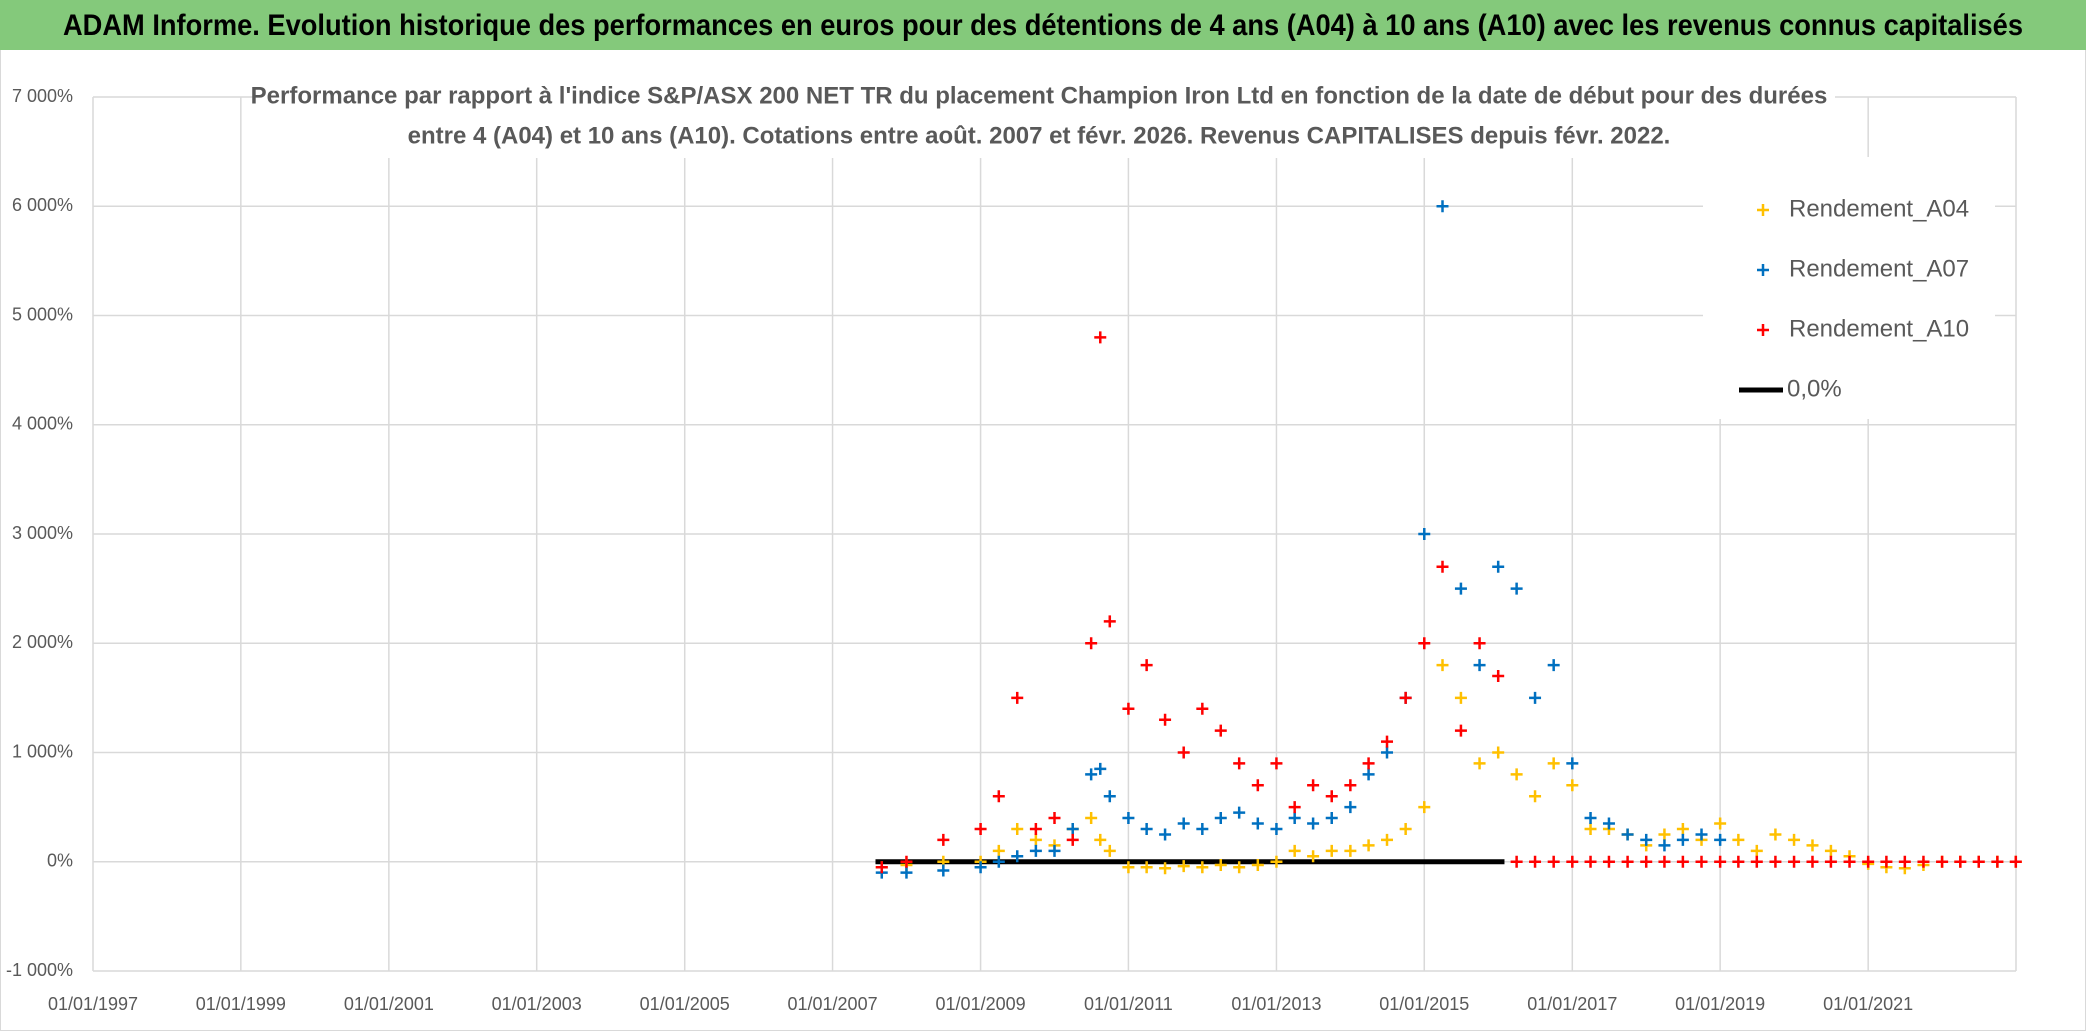 This screenshot has width=2086, height=1031. I want to click on x-tick-label: 01/01/2003, so click(537, 1004).